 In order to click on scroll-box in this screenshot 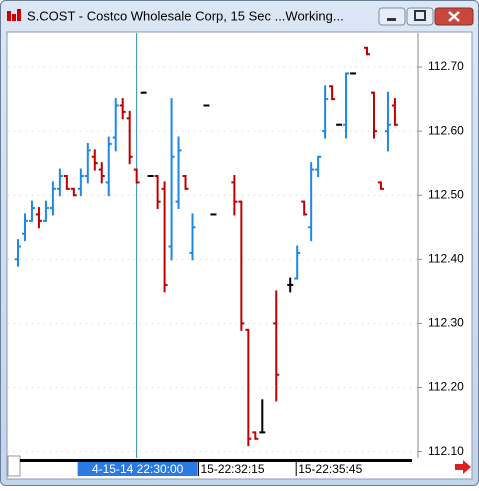, I will do `click(14, 466)`.